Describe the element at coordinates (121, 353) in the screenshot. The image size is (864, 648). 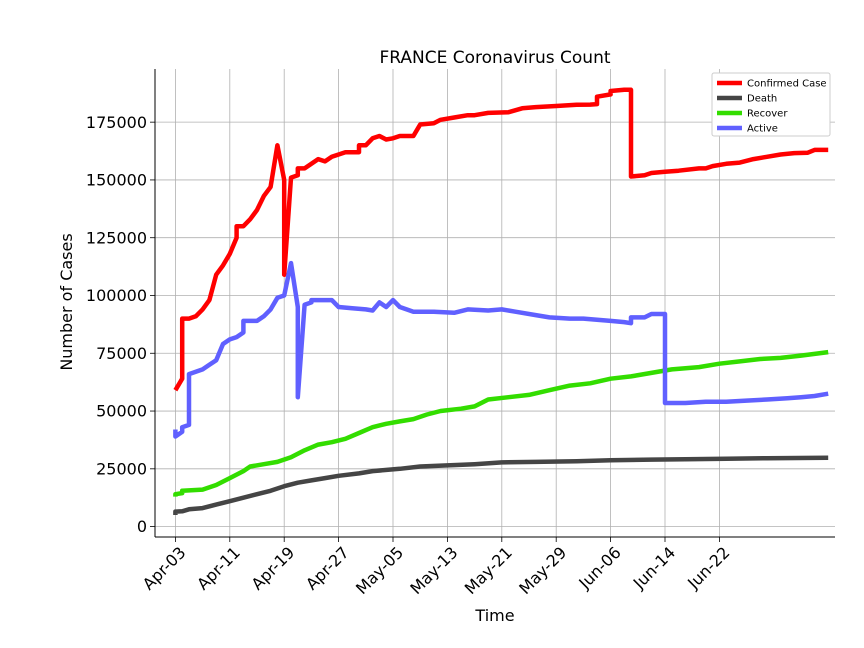
I see `y-tick-label: 75000` at that location.